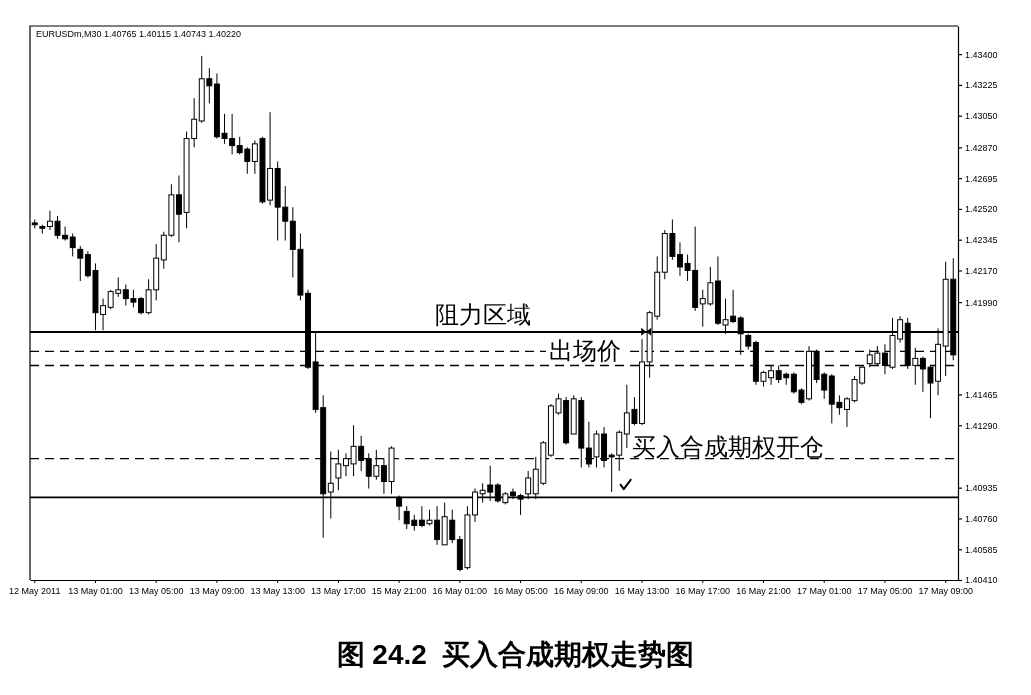 The height and width of the screenshot is (695, 1031). What do you see at coordinates (277, 591) in the screenshot?
I see `x-tick-label: 13 May 13:00` at bounding box center [277, 591].